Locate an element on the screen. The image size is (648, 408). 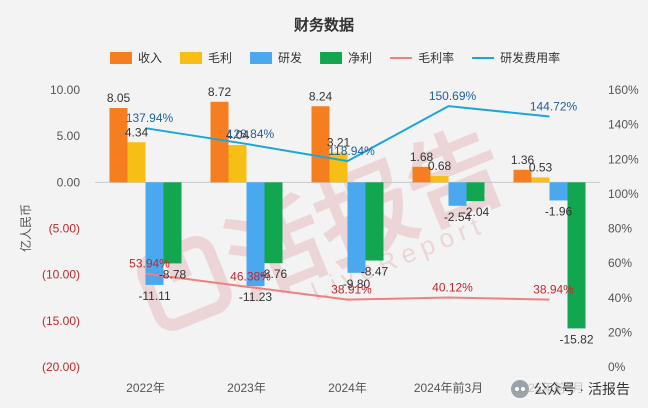
bar-value-label: -8.47 is located at coordinates (375, 272).